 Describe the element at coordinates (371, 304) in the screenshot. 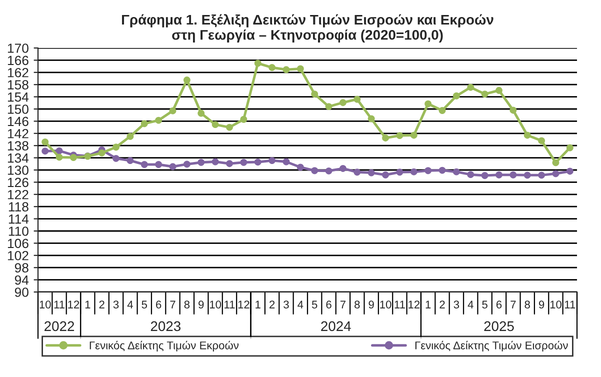

I see `x-tick-label: 9` at that location.